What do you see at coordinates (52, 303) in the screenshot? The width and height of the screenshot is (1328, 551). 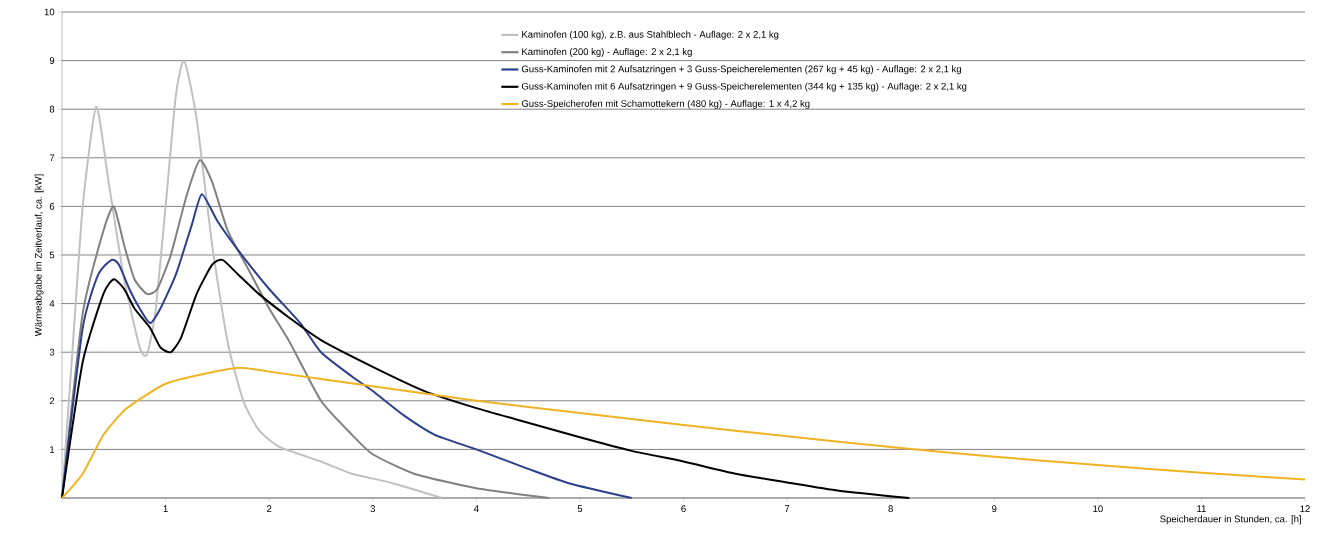 I see `y-tick-label: 4` at bounding box center [52, 303].